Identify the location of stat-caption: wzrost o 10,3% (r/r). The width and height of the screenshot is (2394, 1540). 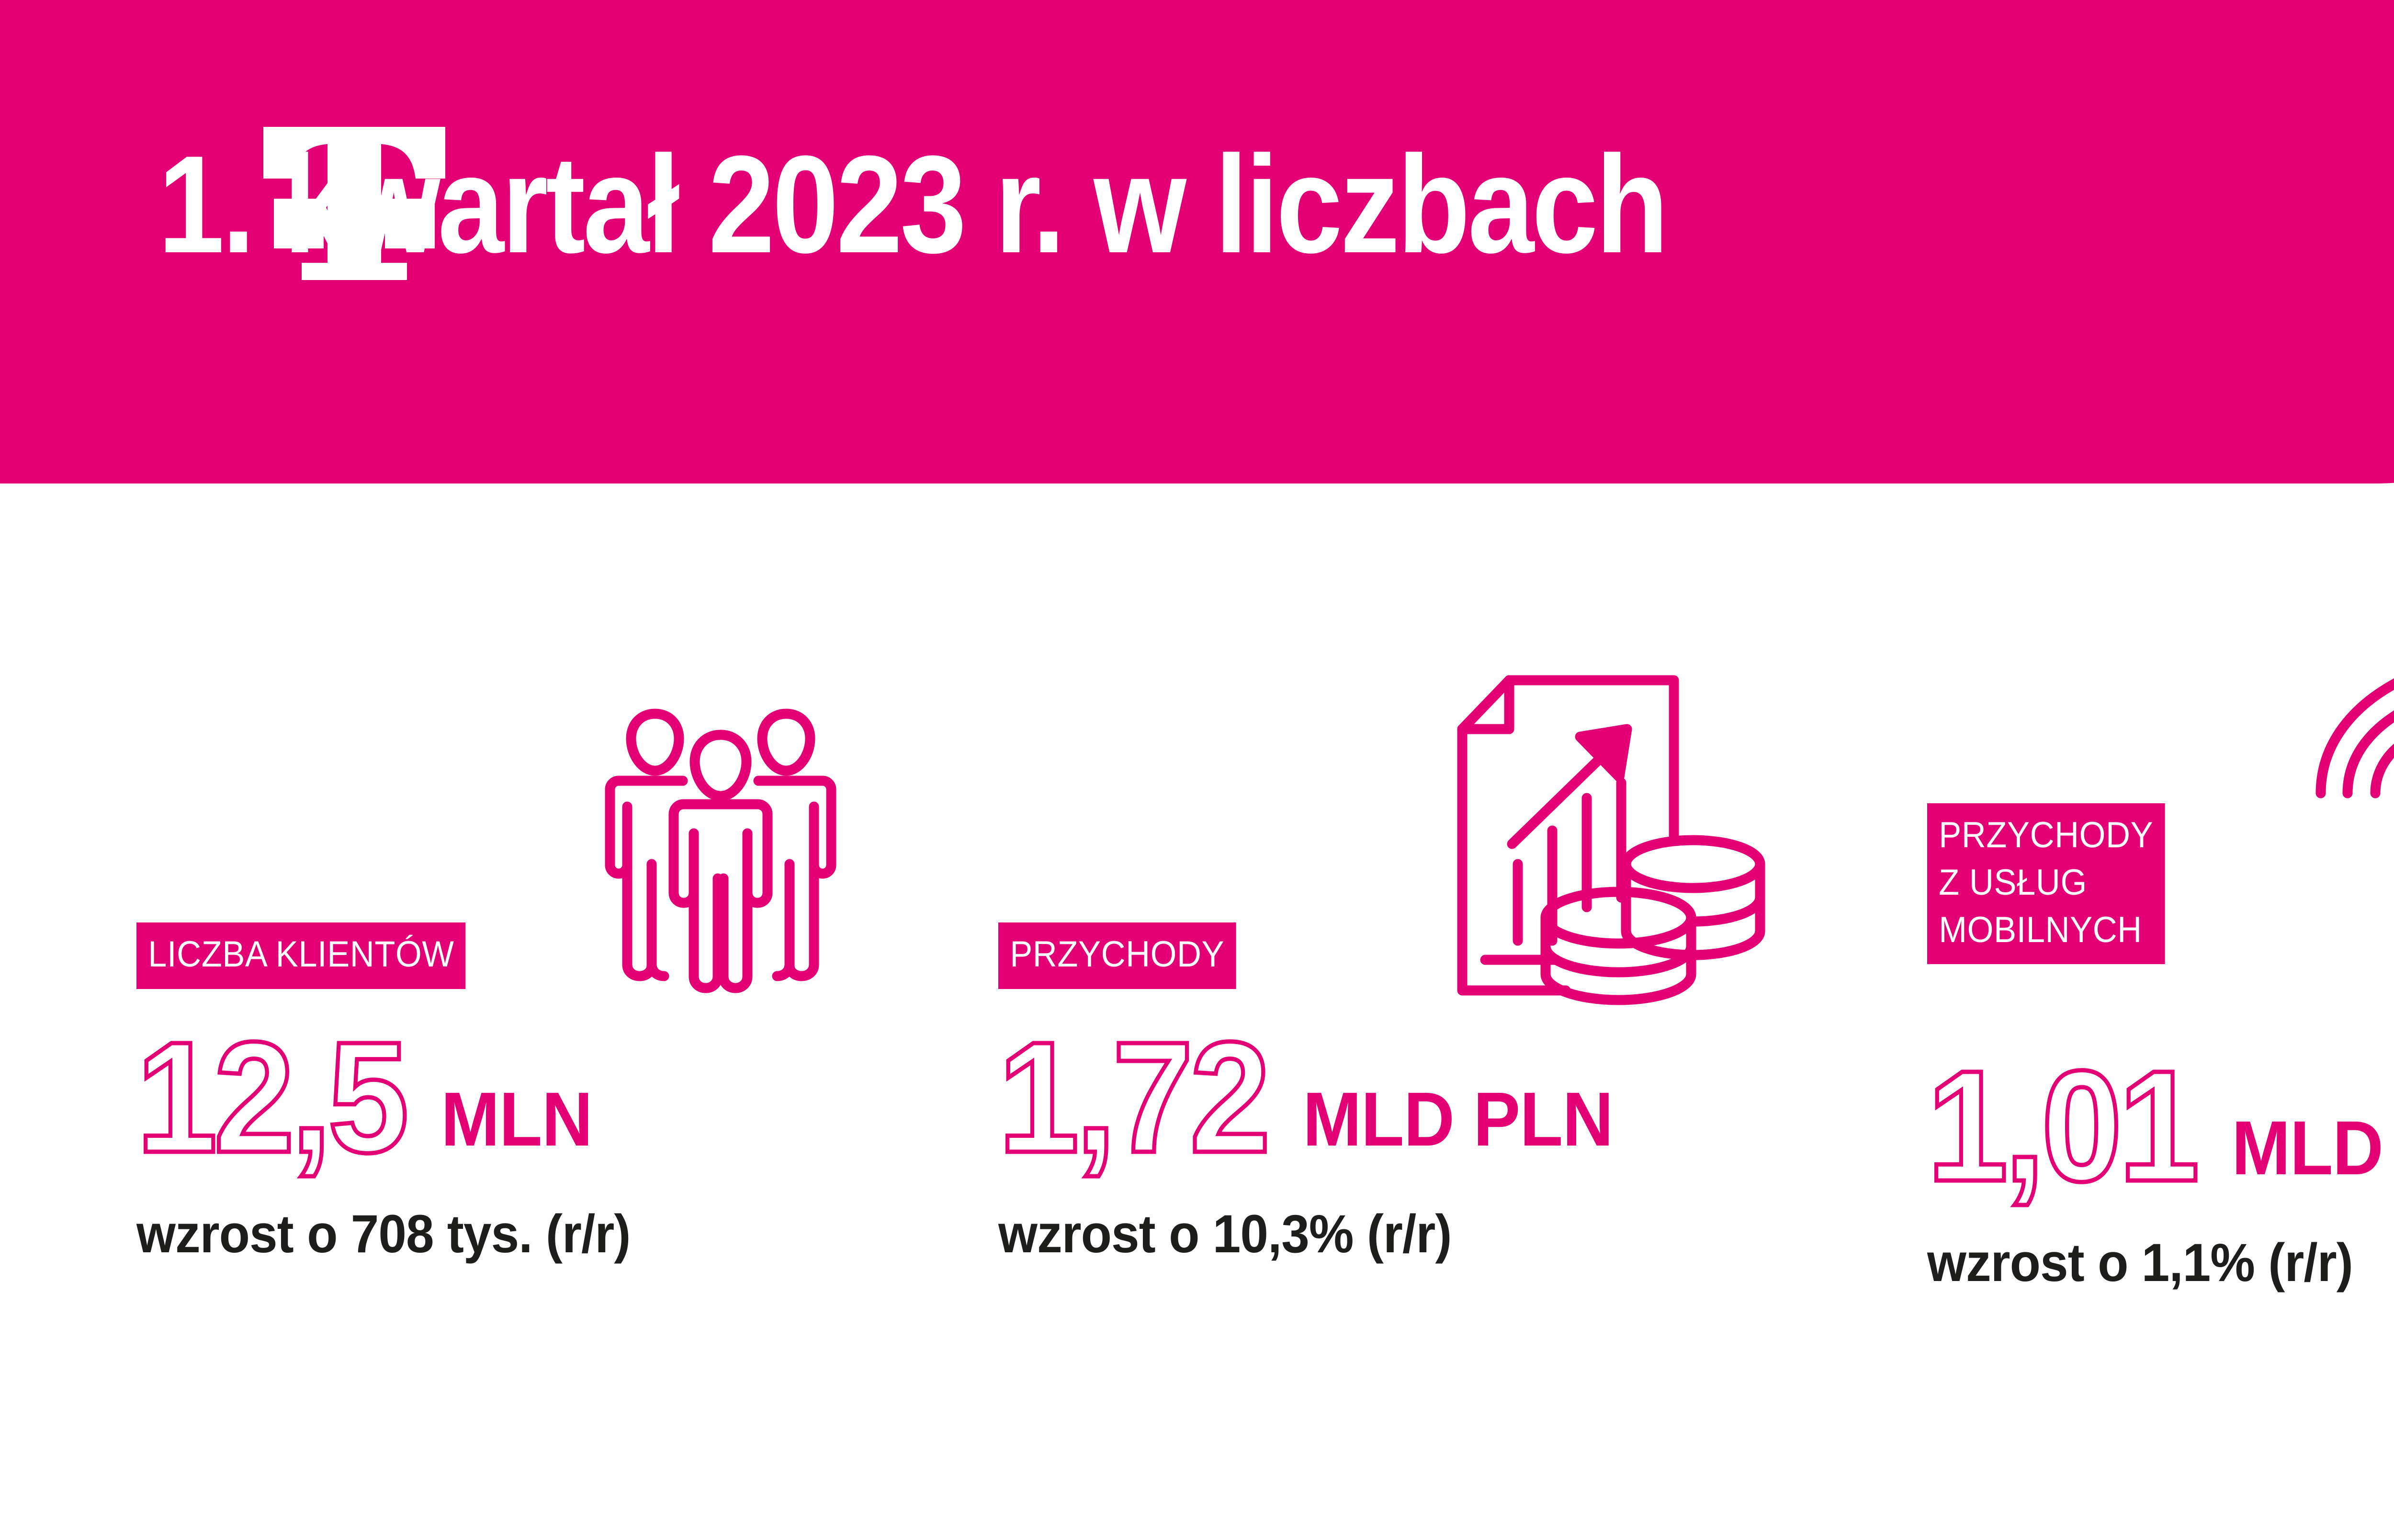
(1225, 1234).